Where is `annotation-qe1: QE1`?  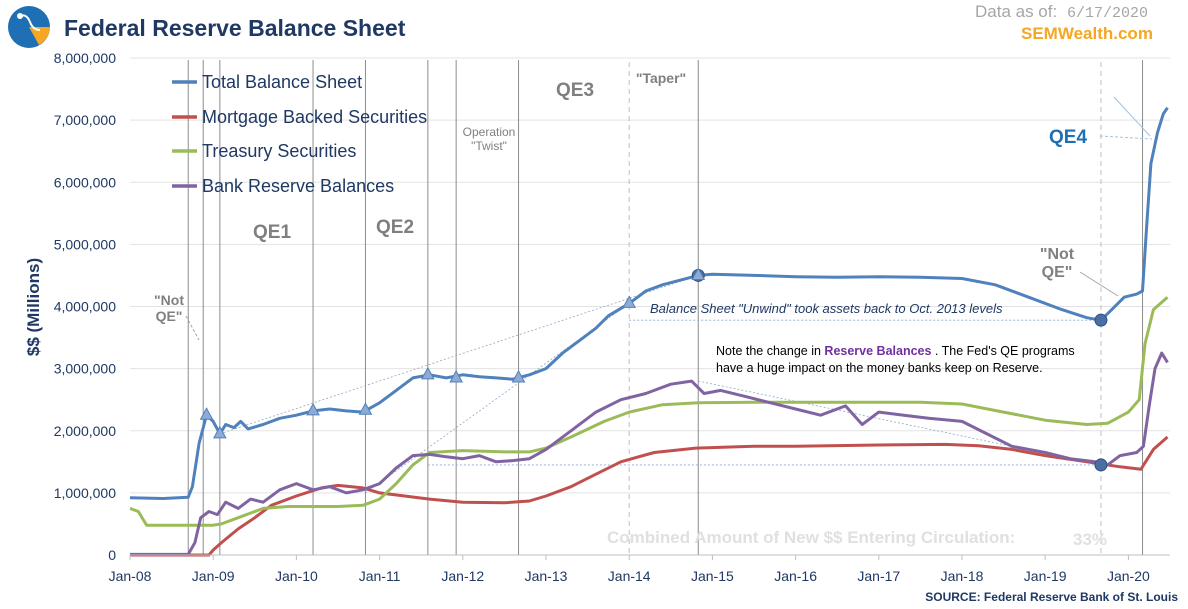 annotation-qe1: QE1 is located at coordinates (272, 232).